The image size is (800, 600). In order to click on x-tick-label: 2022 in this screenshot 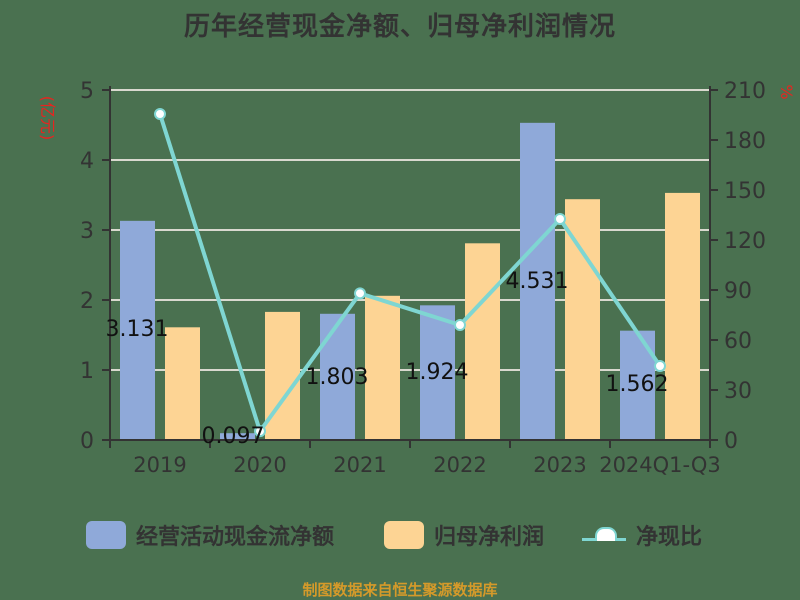, I will do `click(459, 465)`.